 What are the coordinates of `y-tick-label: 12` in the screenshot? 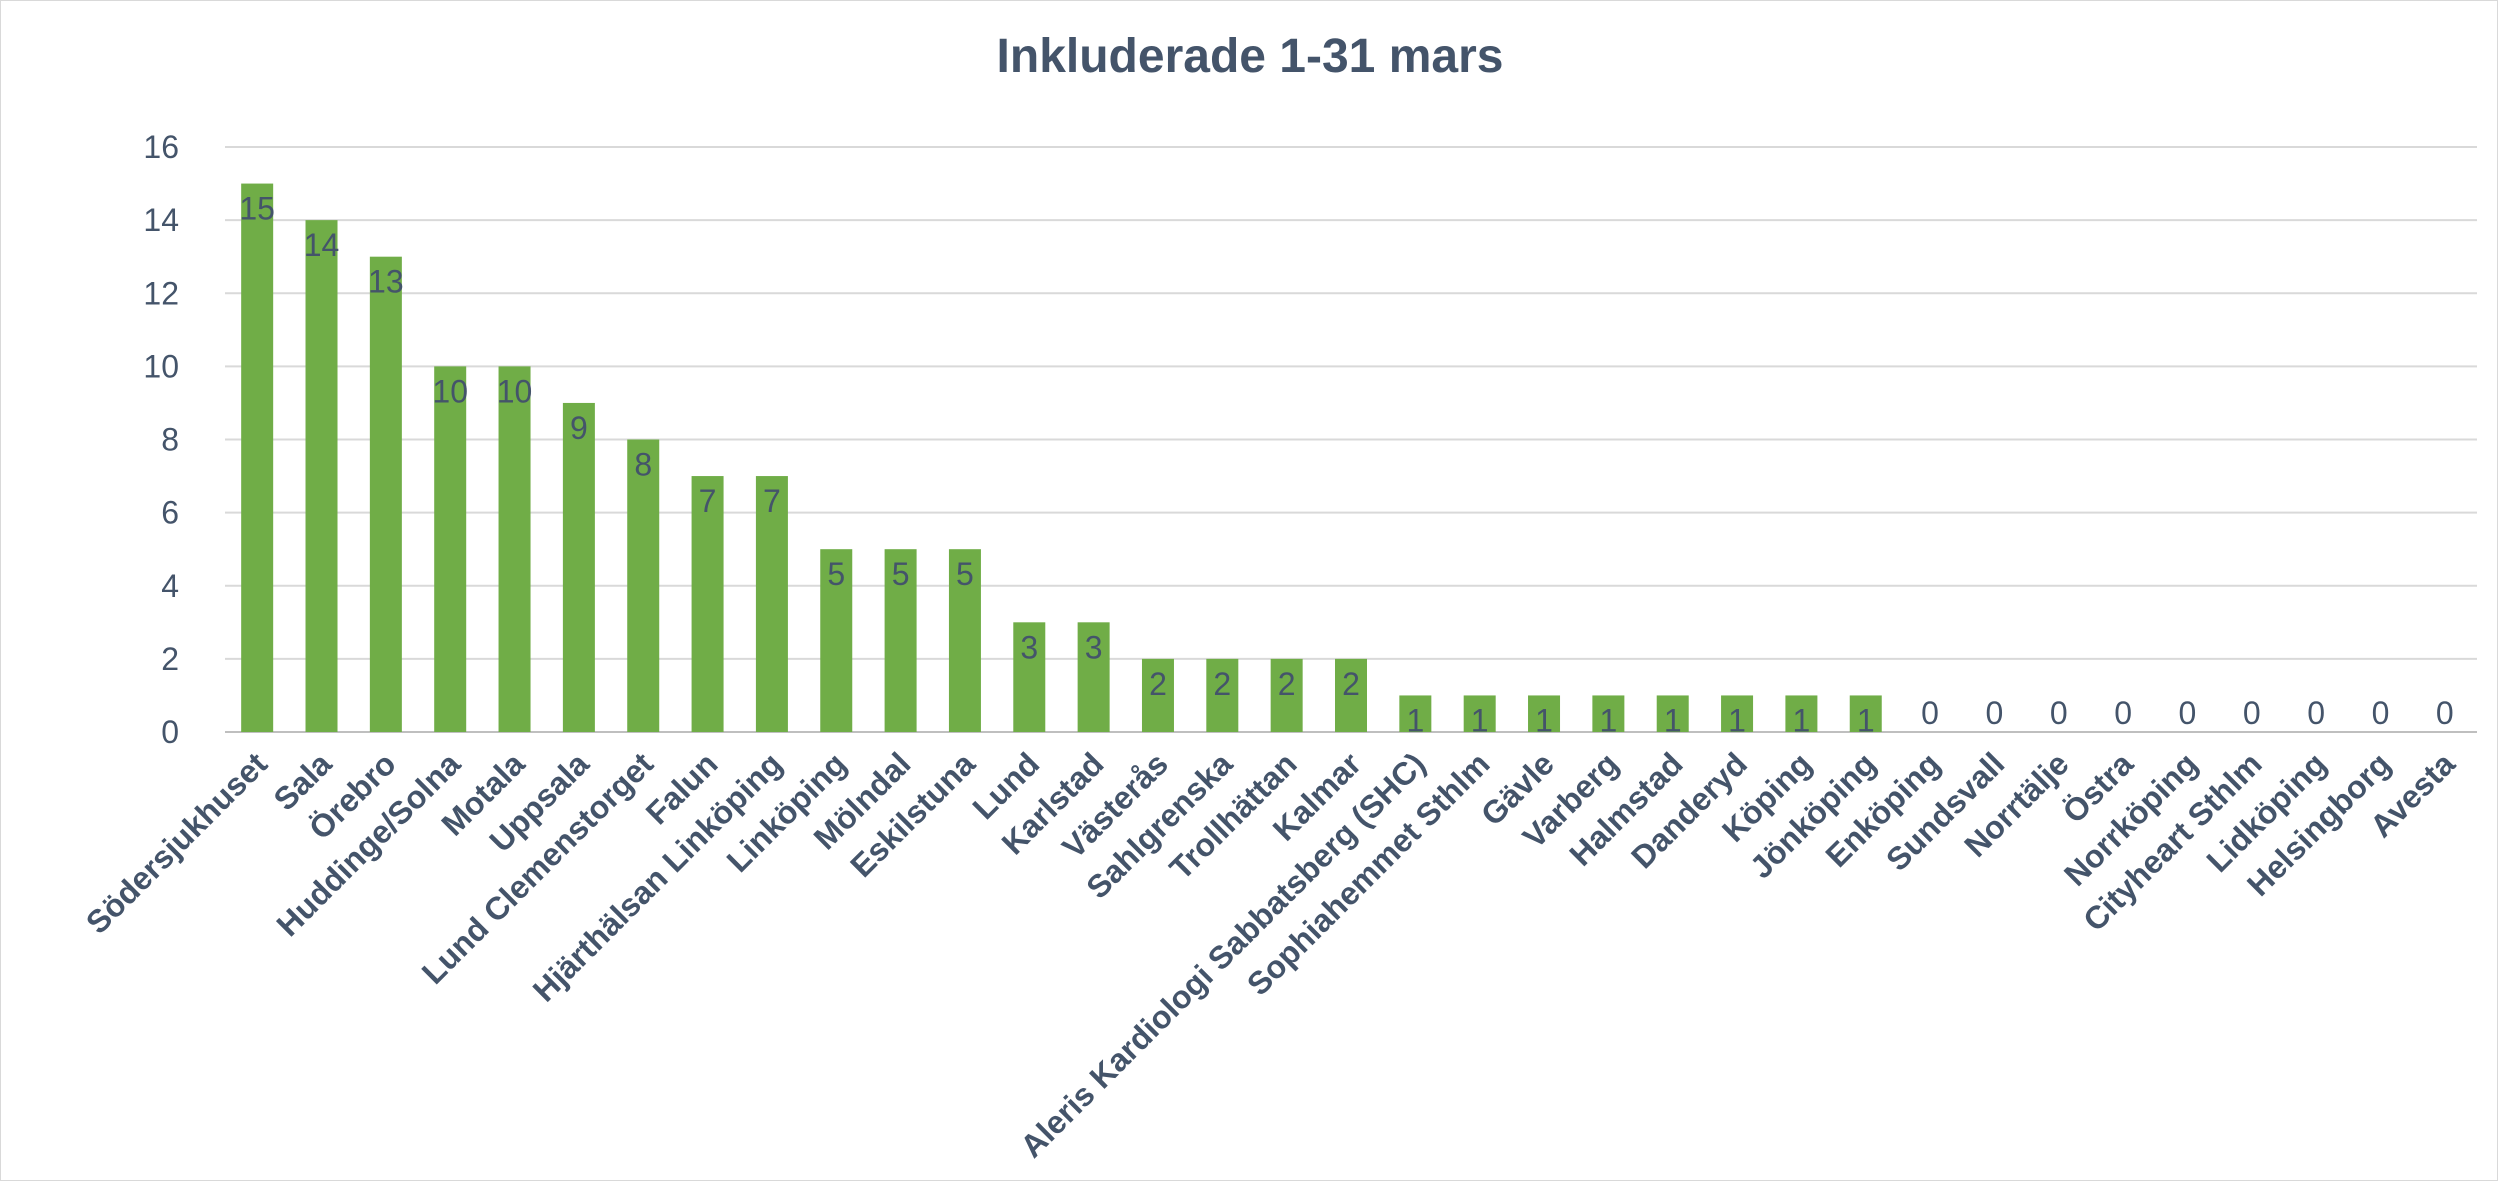 It's located at (161, 293).